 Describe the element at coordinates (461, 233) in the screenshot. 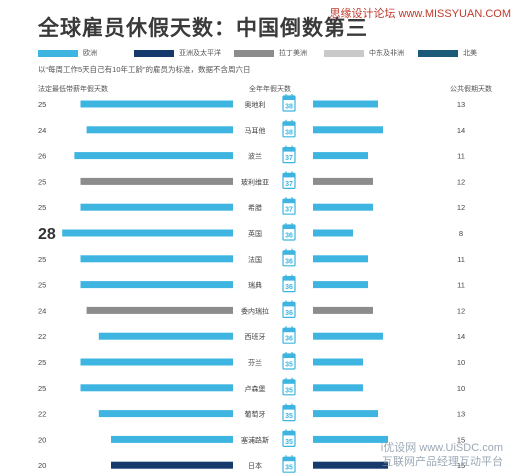

I see `public-holiday-value-label: 8` at that location.